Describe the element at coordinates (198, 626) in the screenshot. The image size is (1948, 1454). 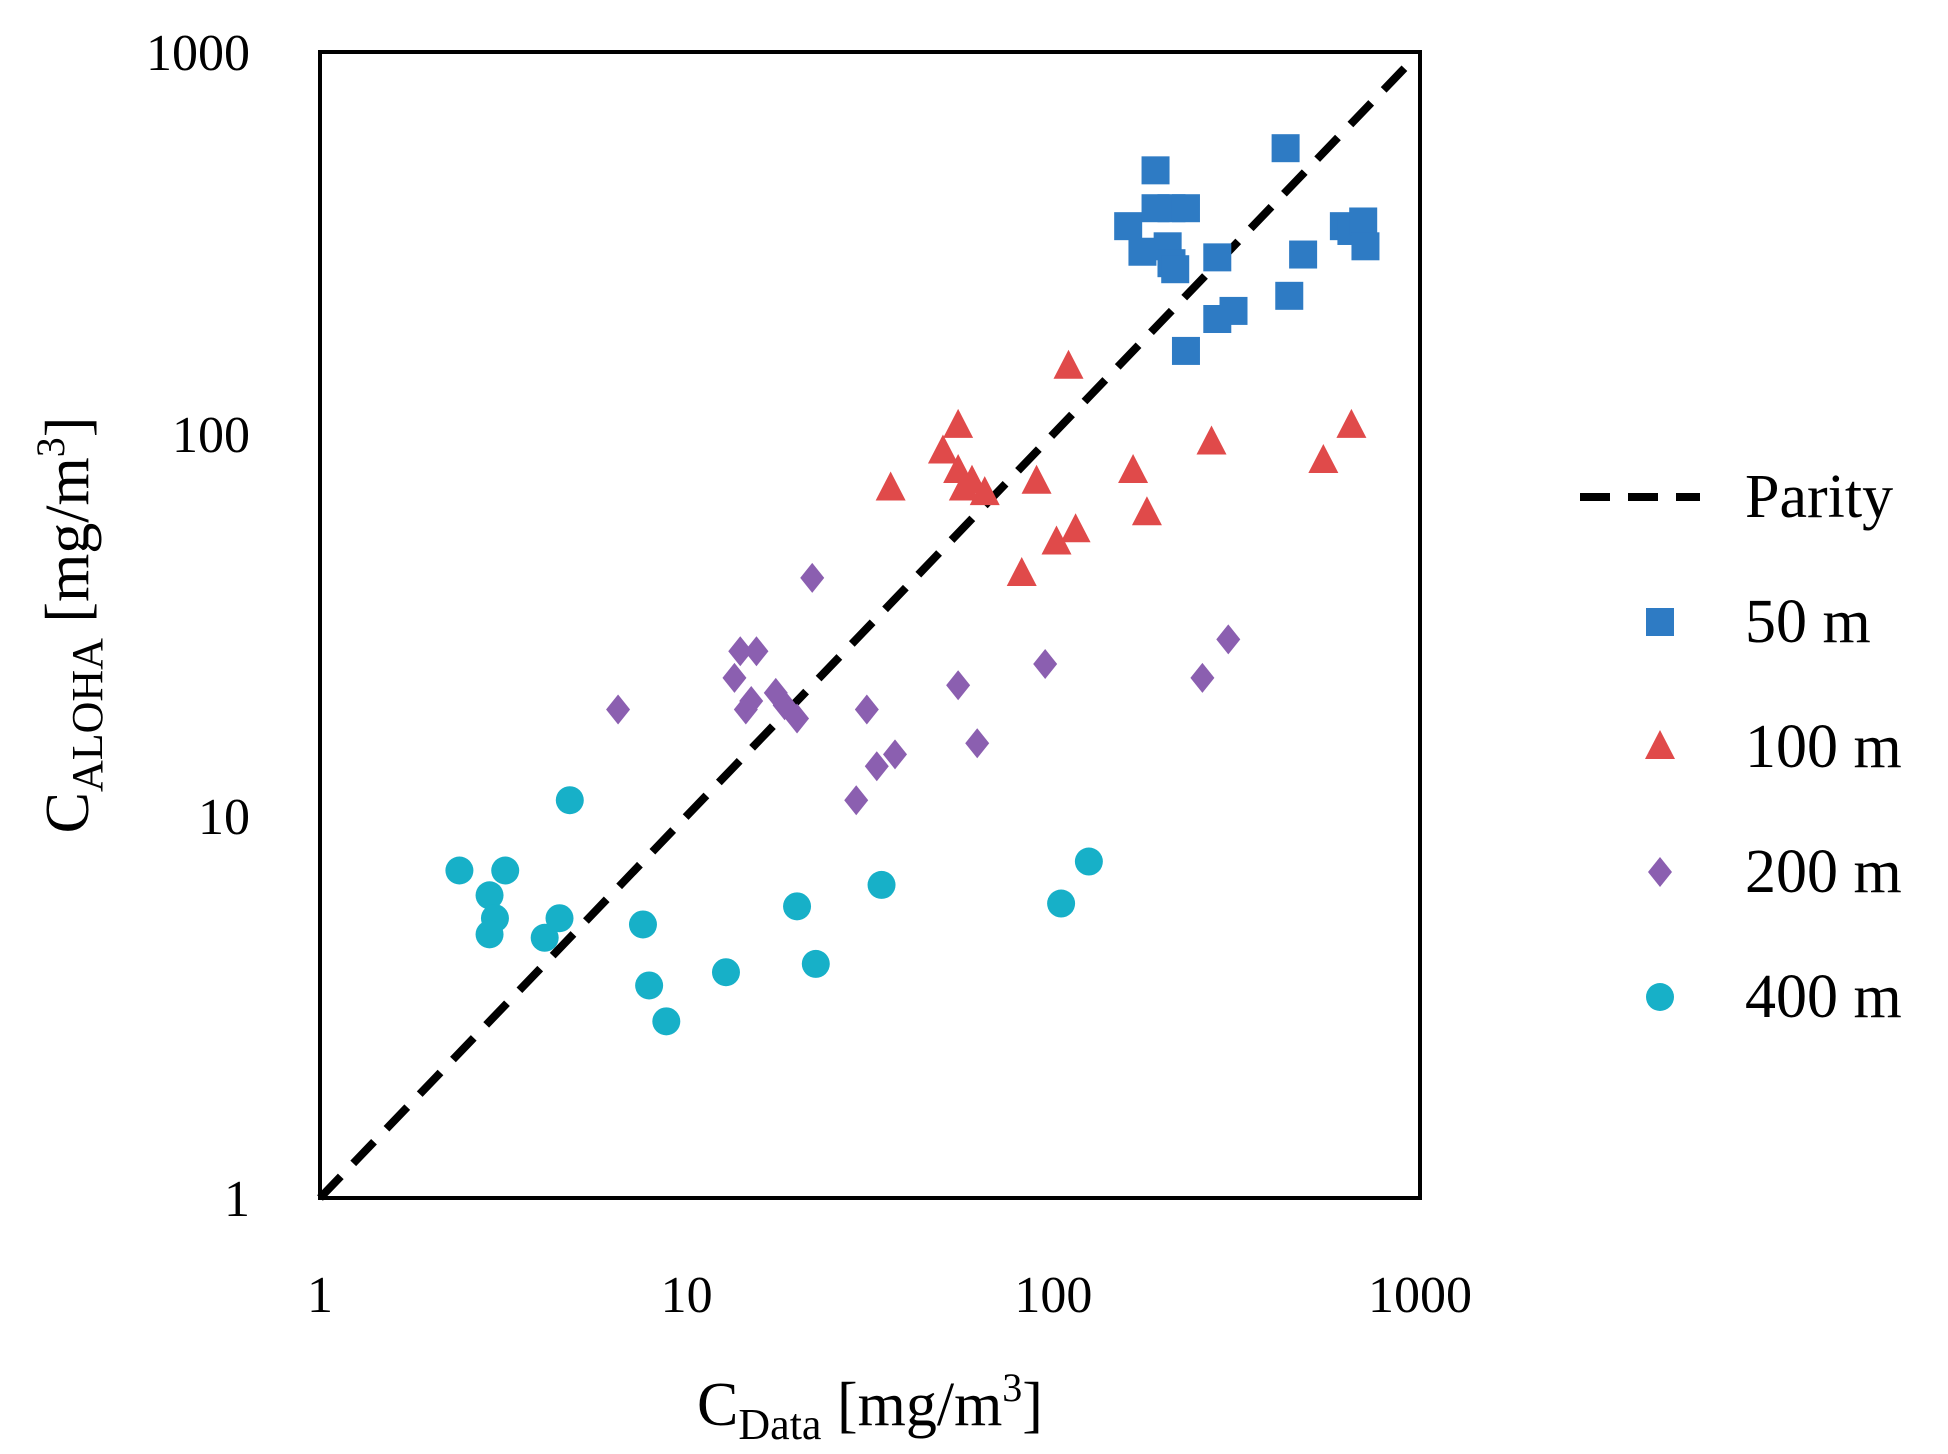
I see `y-tick-labels: 1 10 100 1000` at that location.